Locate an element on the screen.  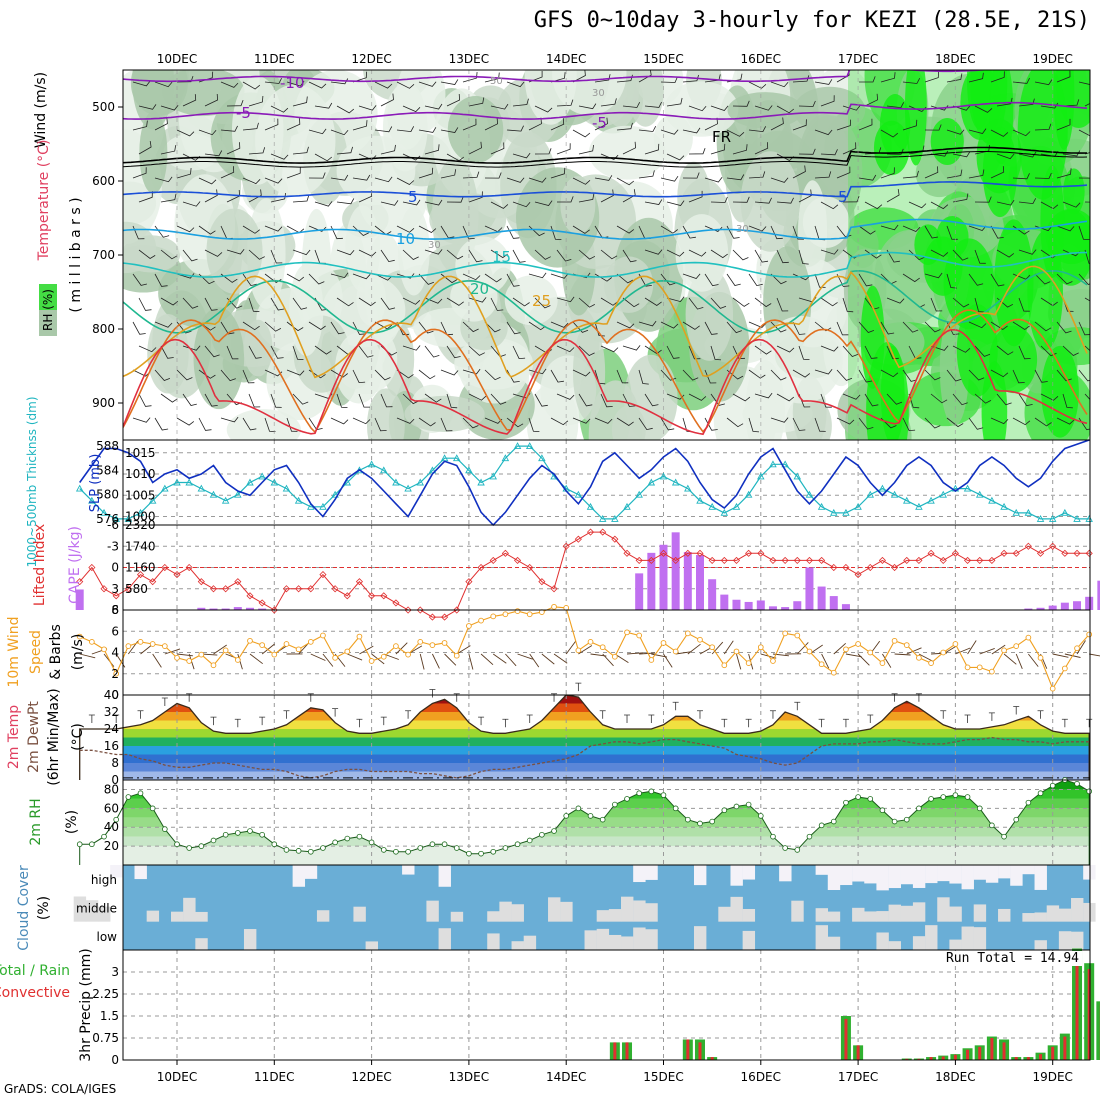
pressure-tick-label: 900 is located at coordinates (103, 403).